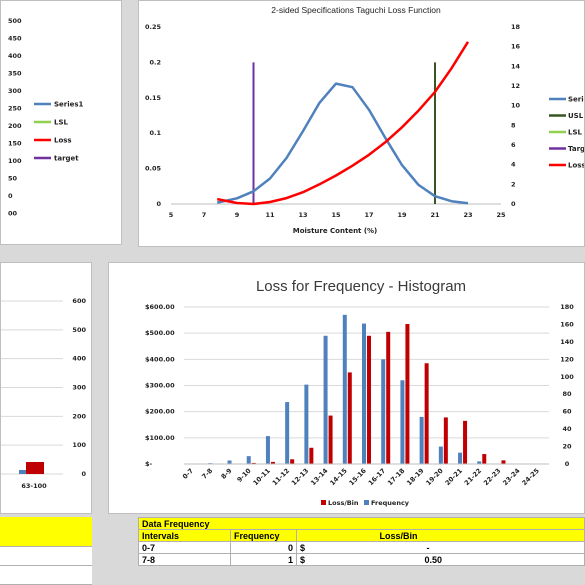 The height and width of the screenshot is (585, 585). I want to click on x-tick-label: 18-19, so click(415, 476).